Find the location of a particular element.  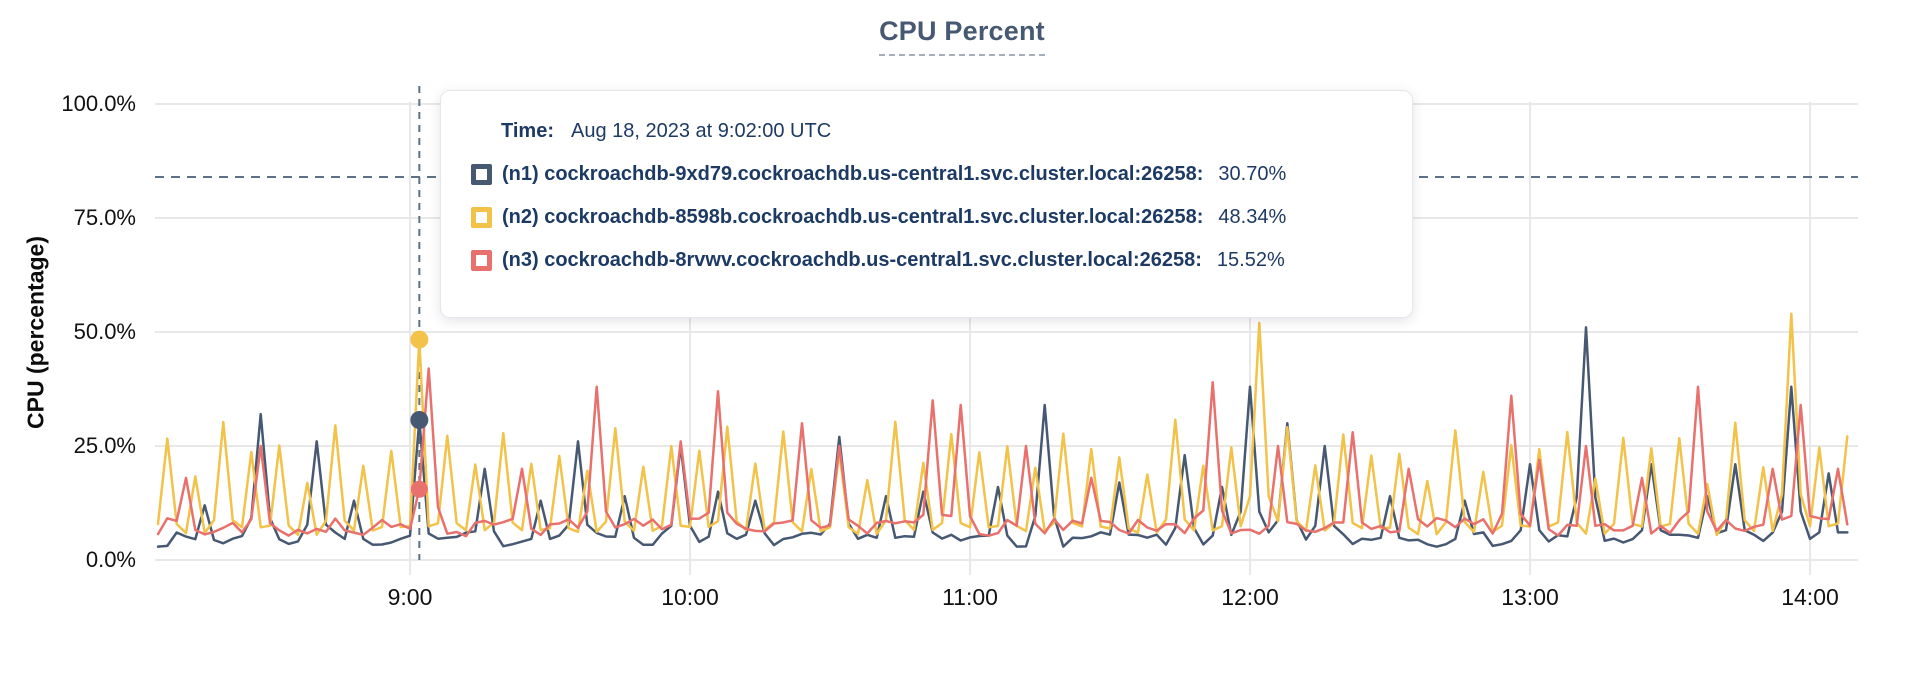

series-n2-swatch-icon is located at coordinates (481, 217).